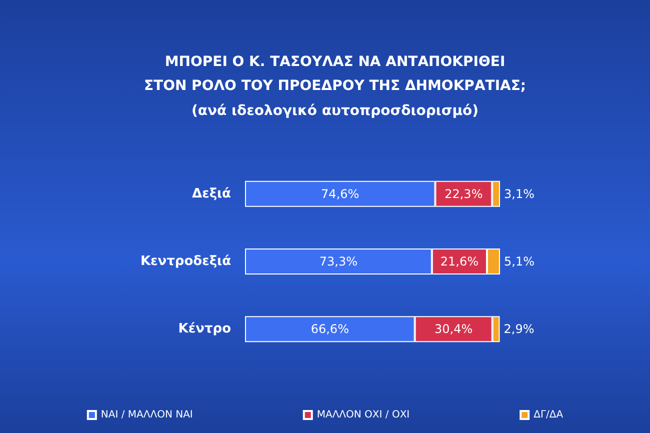 This screenshot has width=650, height=433. What do you see at coordinates (340, 193) in the screenshot?
I see `data-label: 74,6%` at bounding box center [340, 193].